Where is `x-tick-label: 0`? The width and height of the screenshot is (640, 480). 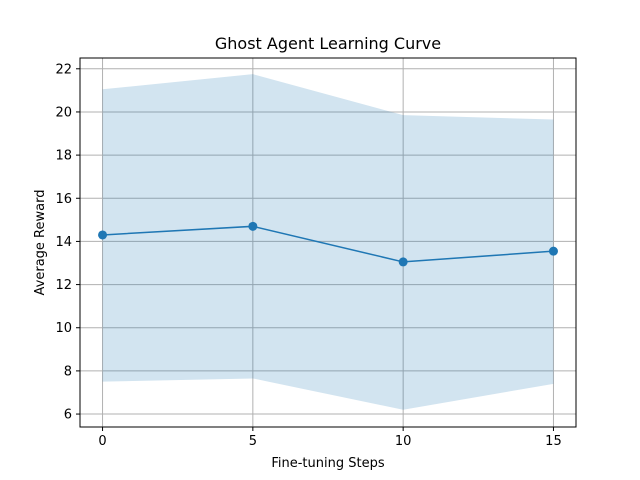 x-tick-label: 0 is located at coordinates (102, 441).